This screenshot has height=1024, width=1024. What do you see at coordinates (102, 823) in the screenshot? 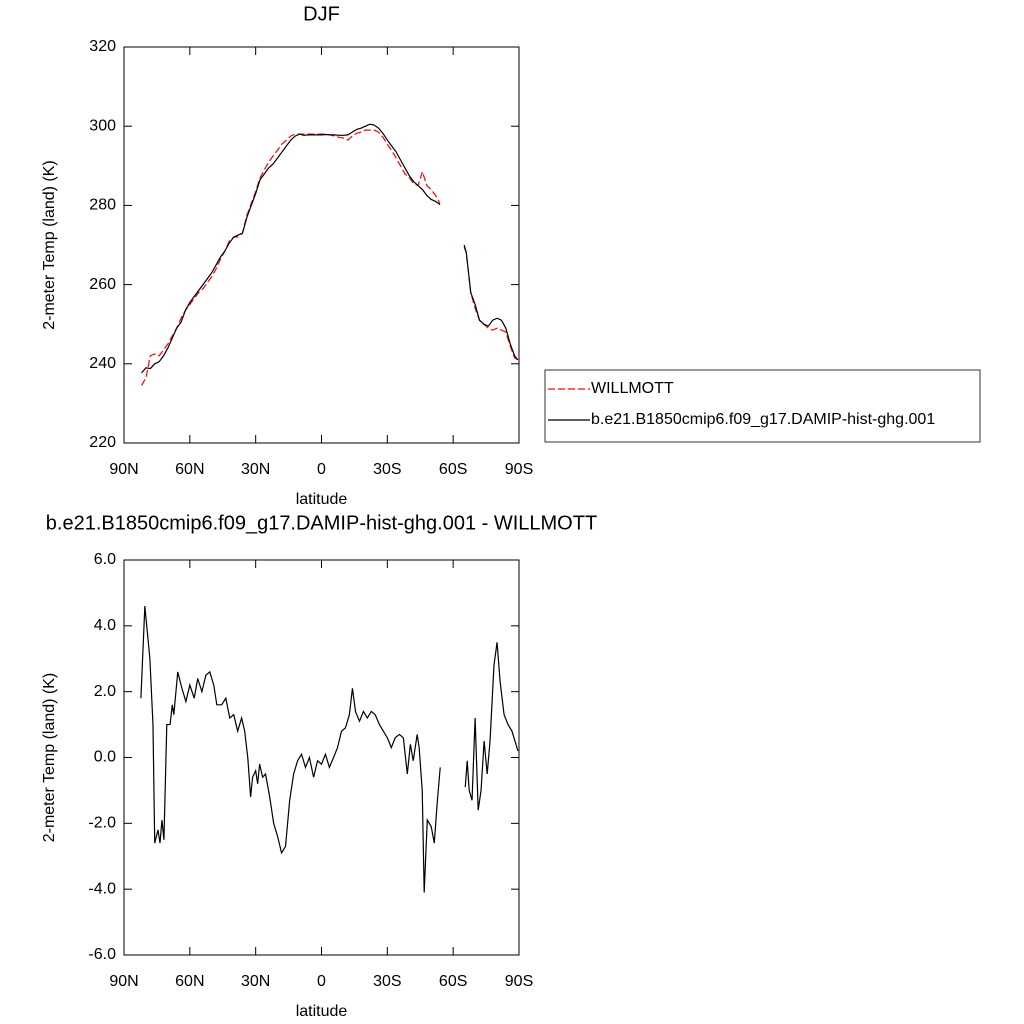
I see `y-tick-label: -2.0` at bounding box center [102, 823].